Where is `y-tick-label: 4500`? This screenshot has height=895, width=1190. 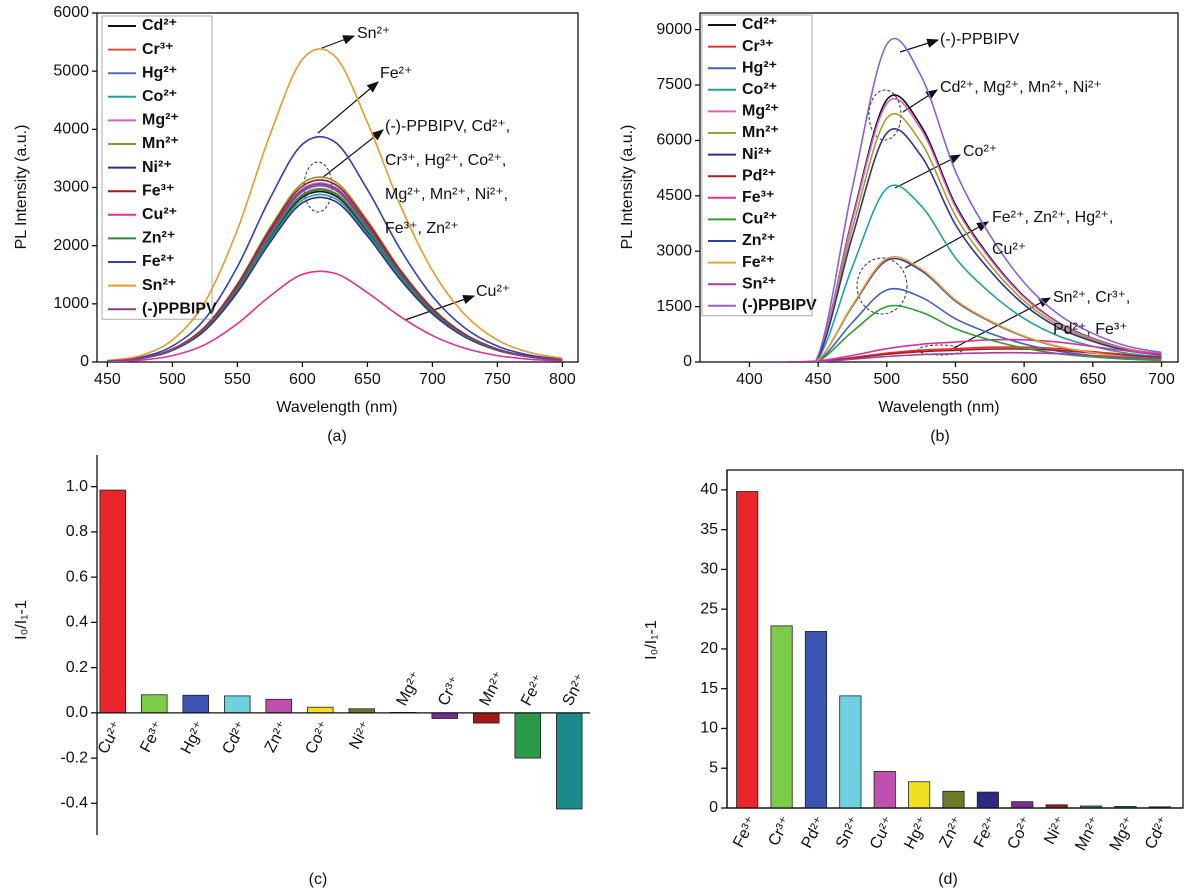 y-tick-label: 4500 is located at coordinates (674, 195).